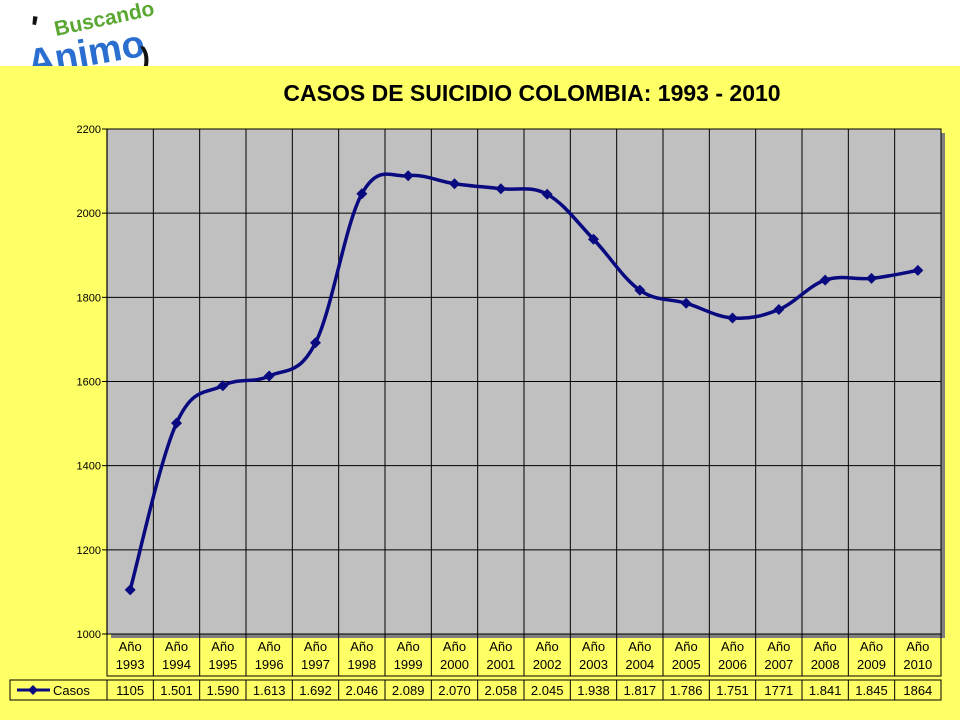 The width and height of the screenshot is (960, 720). What do you see at coordinates (732, 664) in the screenshot?
I see `category-label-line2: 2006` at bounding box center [732, 664].